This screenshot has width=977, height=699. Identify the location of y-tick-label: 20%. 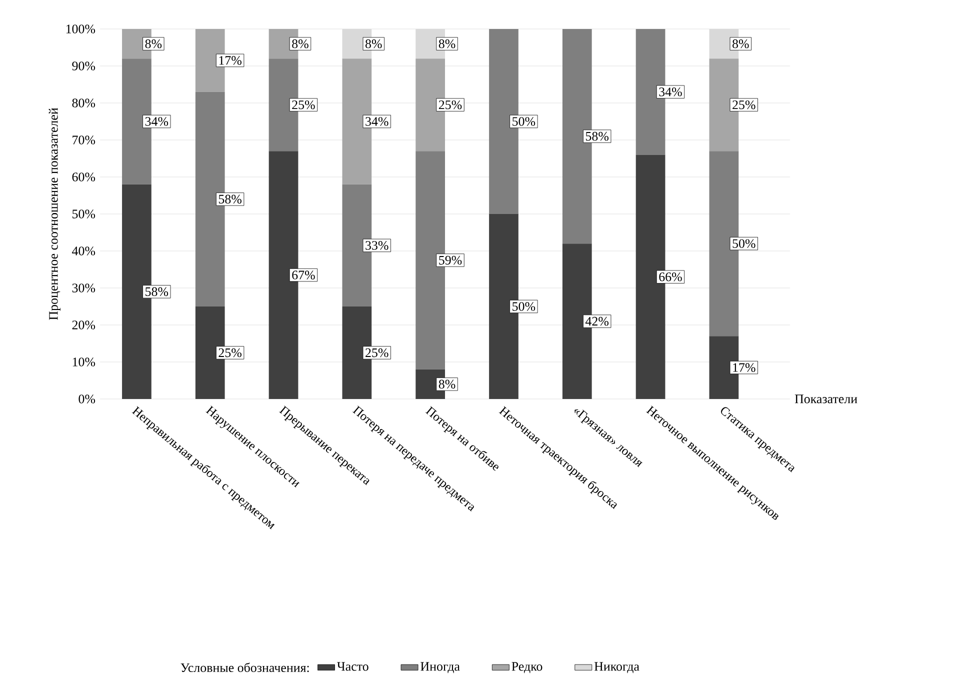
(84, 325).